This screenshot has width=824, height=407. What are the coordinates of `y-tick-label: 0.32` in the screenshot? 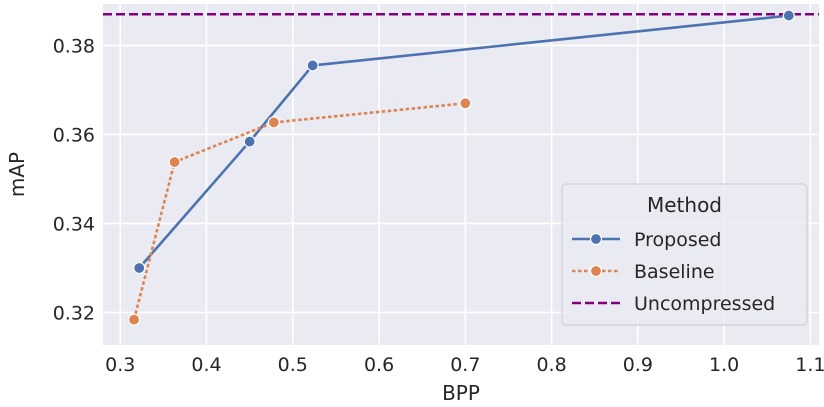 It's located at (74, 314).